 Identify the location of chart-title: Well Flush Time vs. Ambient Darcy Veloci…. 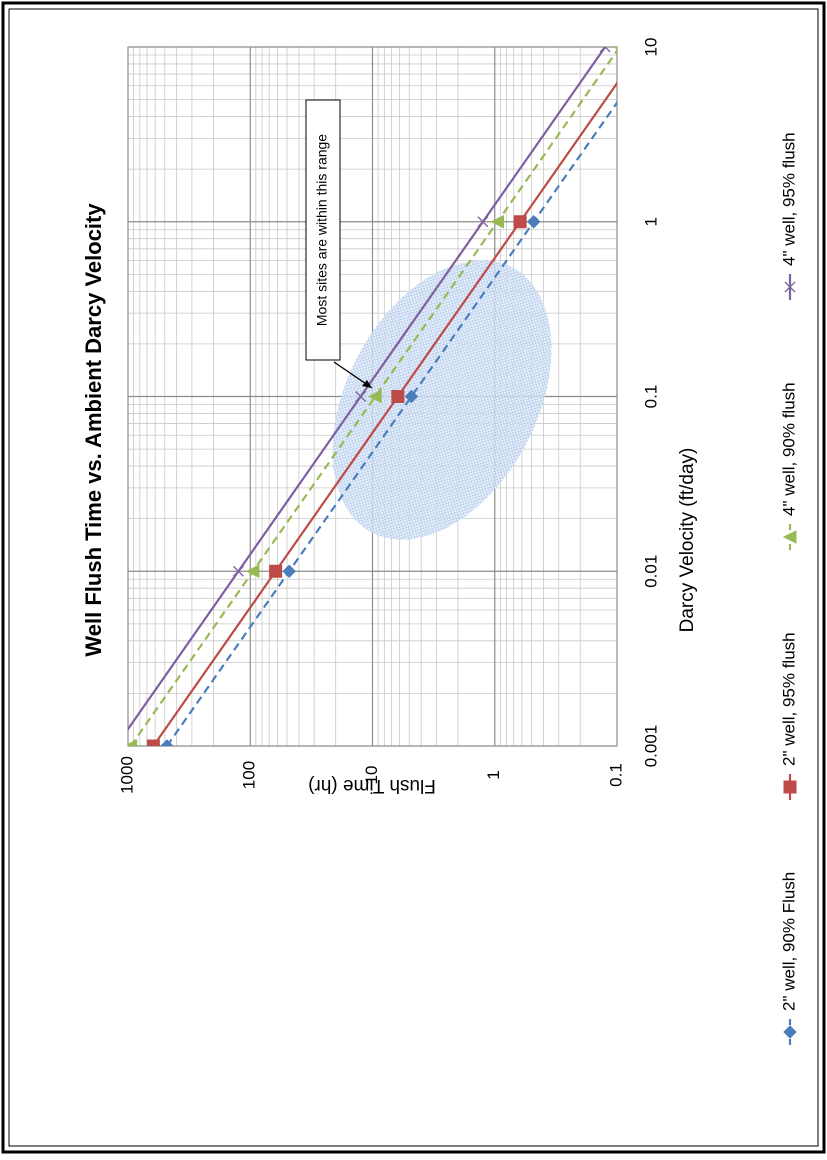
(93, 430).